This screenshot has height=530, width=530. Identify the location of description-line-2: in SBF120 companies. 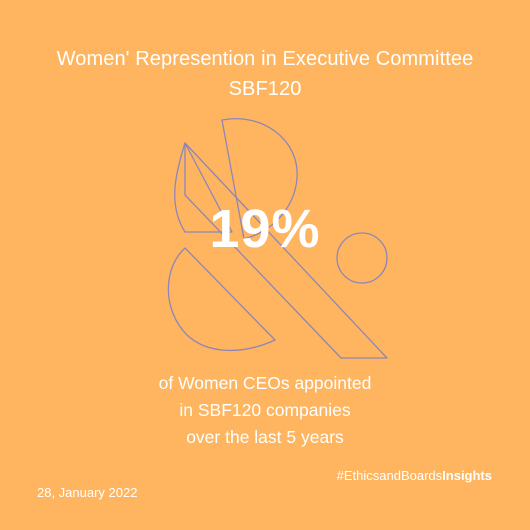
(265, 410).